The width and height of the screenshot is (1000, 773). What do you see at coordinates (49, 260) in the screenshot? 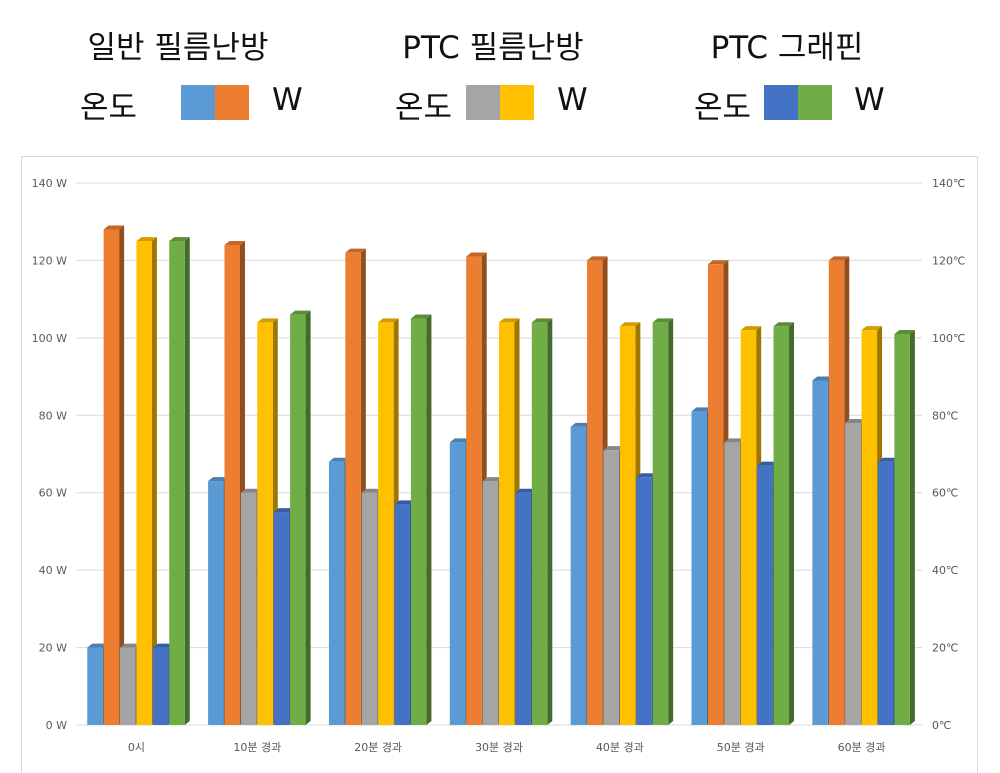
I see `y-left-tick-label: 120 W` at bounding box center [49, 260].